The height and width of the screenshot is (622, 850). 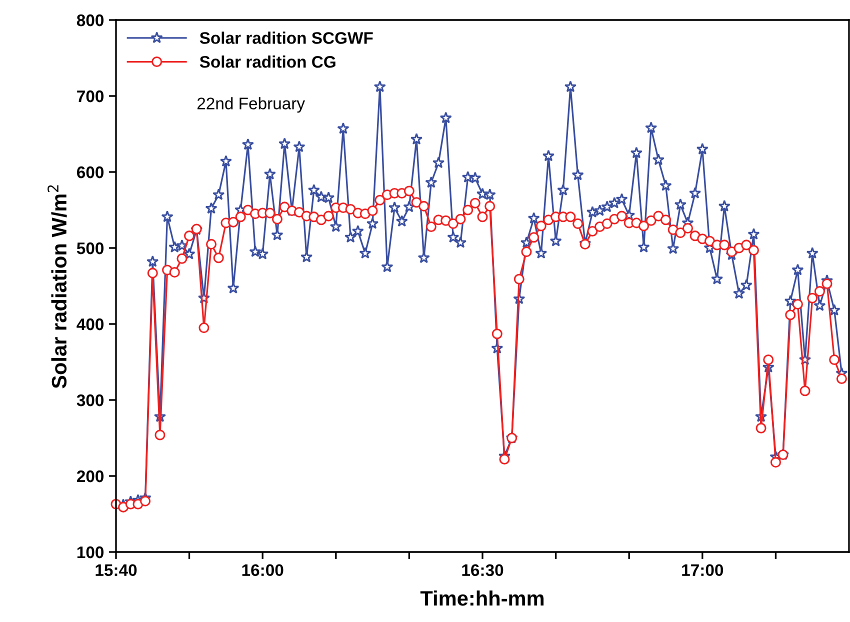 What do you see at coordinates (90, 476) in the screenshot?
I see `y-tick-label: 200` at bounding box center [90, 476].